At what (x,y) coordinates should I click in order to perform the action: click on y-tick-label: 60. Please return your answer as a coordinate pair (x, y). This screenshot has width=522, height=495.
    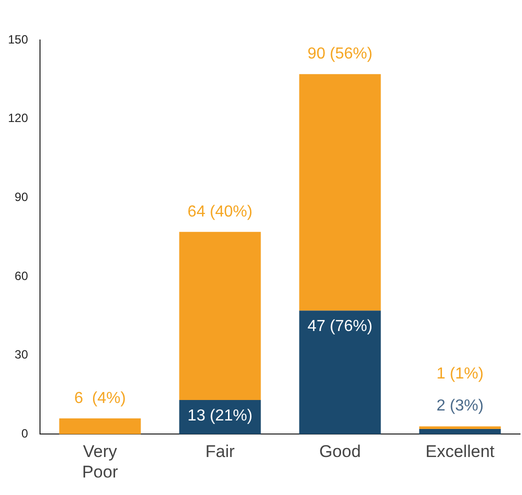
    Looking at the image, I should click on (21, 275).